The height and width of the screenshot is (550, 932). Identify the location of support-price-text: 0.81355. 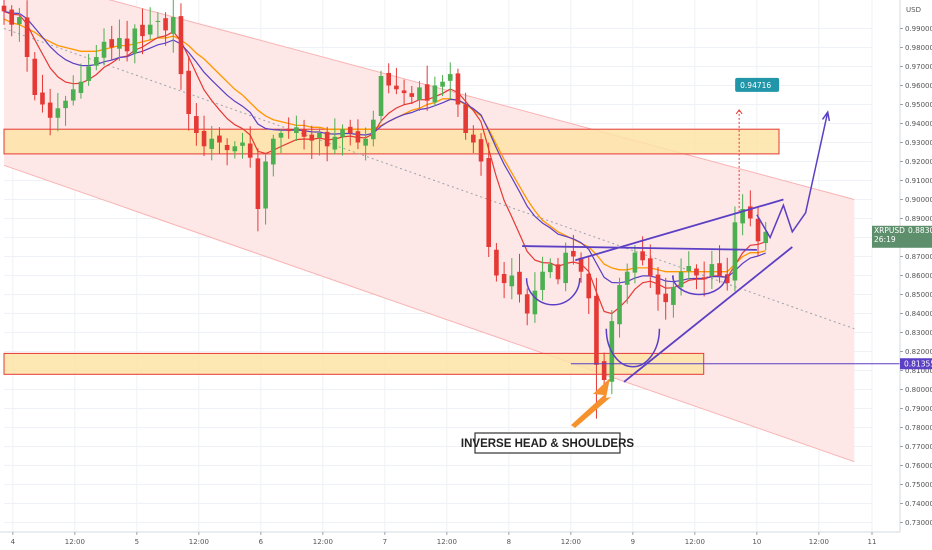
(918, 363).